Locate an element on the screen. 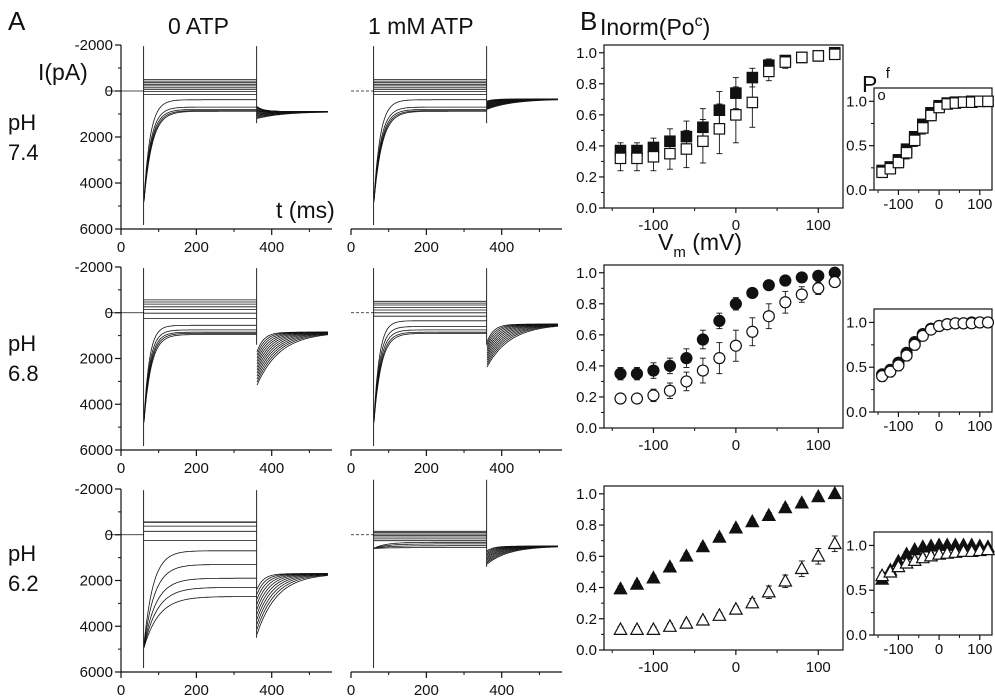 This screenshot has width=995, height=698. inorm-label-close: ) is located at coordinates (707, 27).